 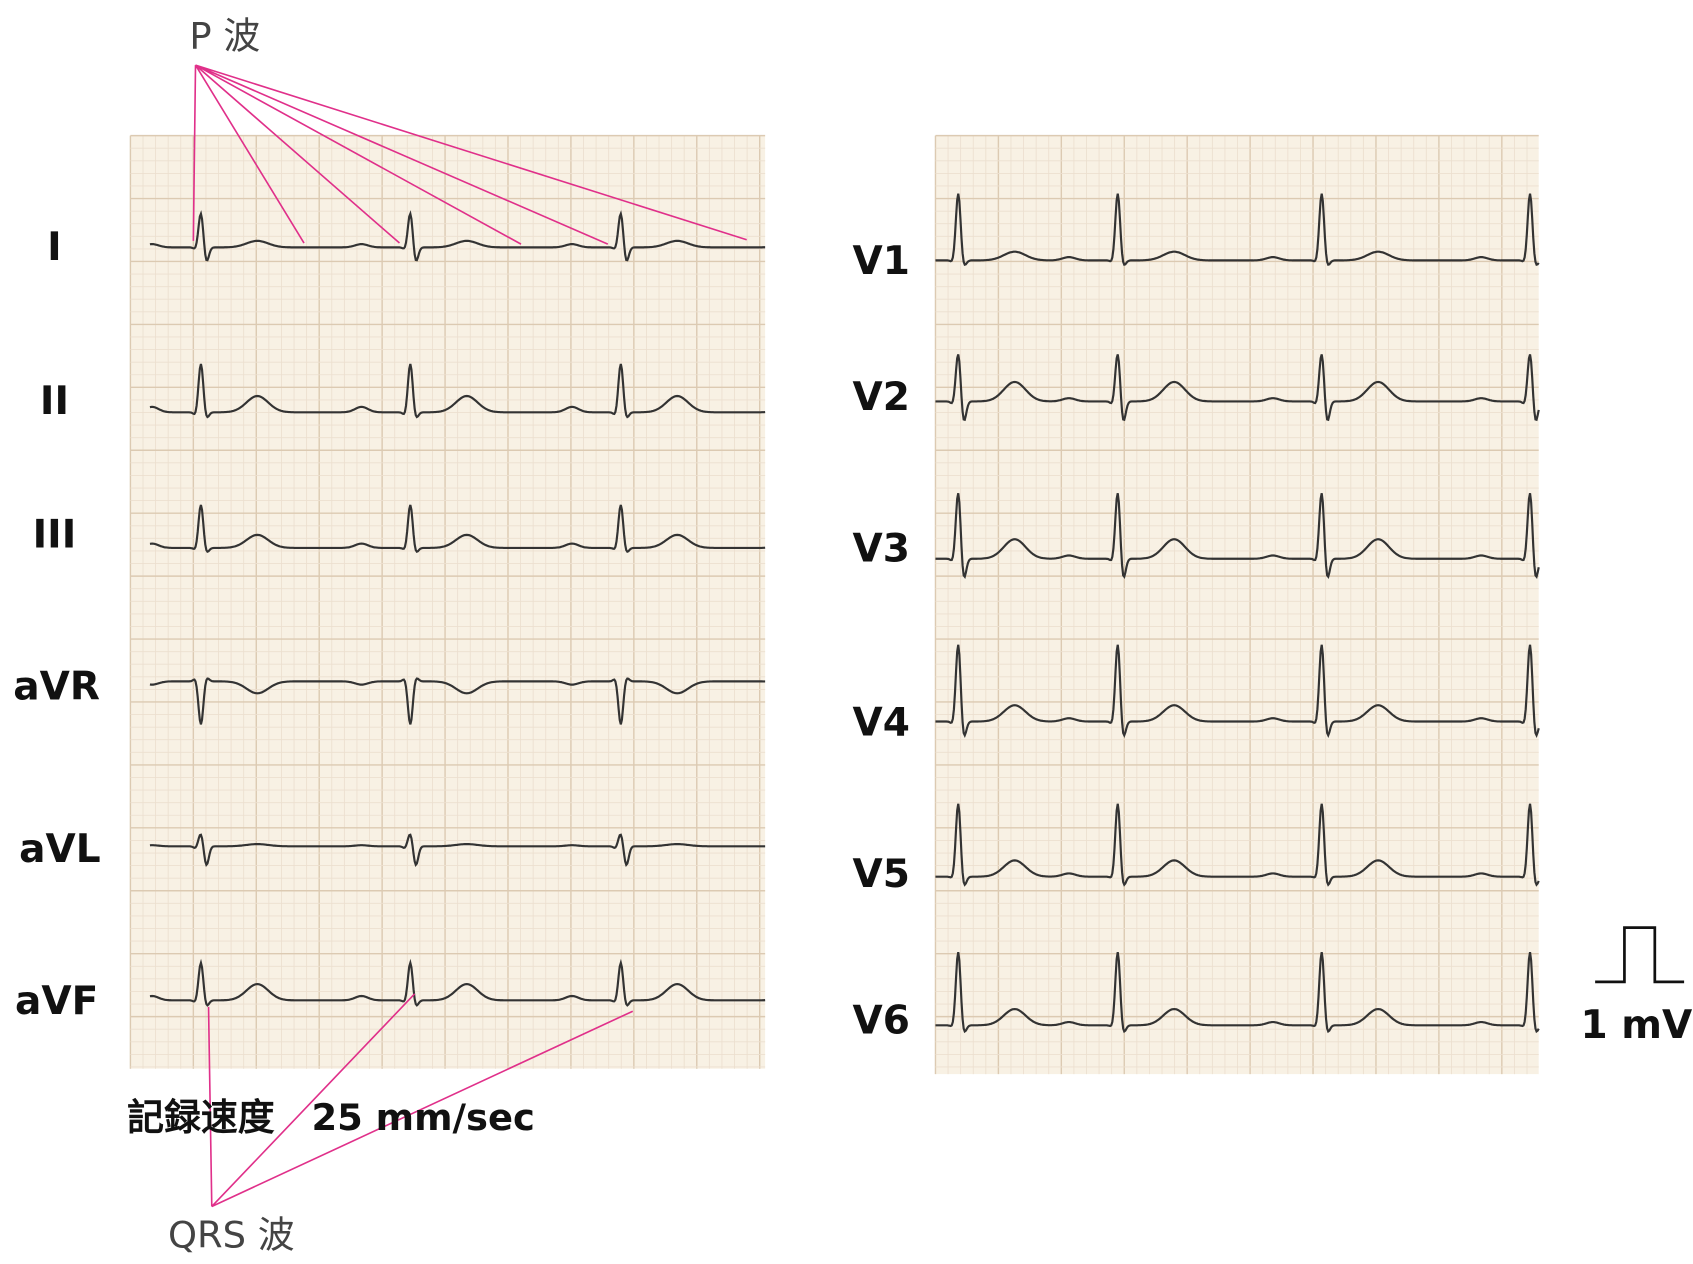 What do you see at coordinates (54, 247) in the screenshot?
I see `lead-label: I` at bounding box center [54, 247].